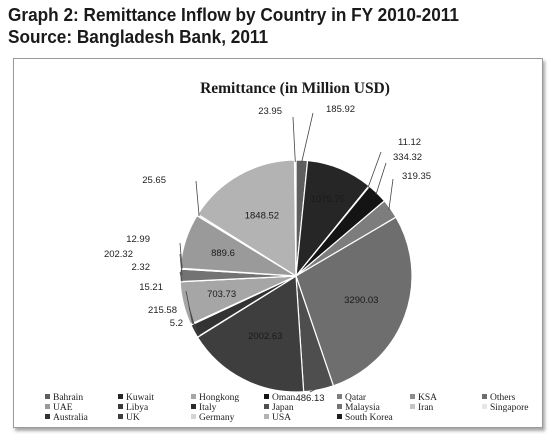  Describe the element at coordinates (295, 88) in the screenshot. I see `chart-title: Remittance (in Million USD)` at that location.